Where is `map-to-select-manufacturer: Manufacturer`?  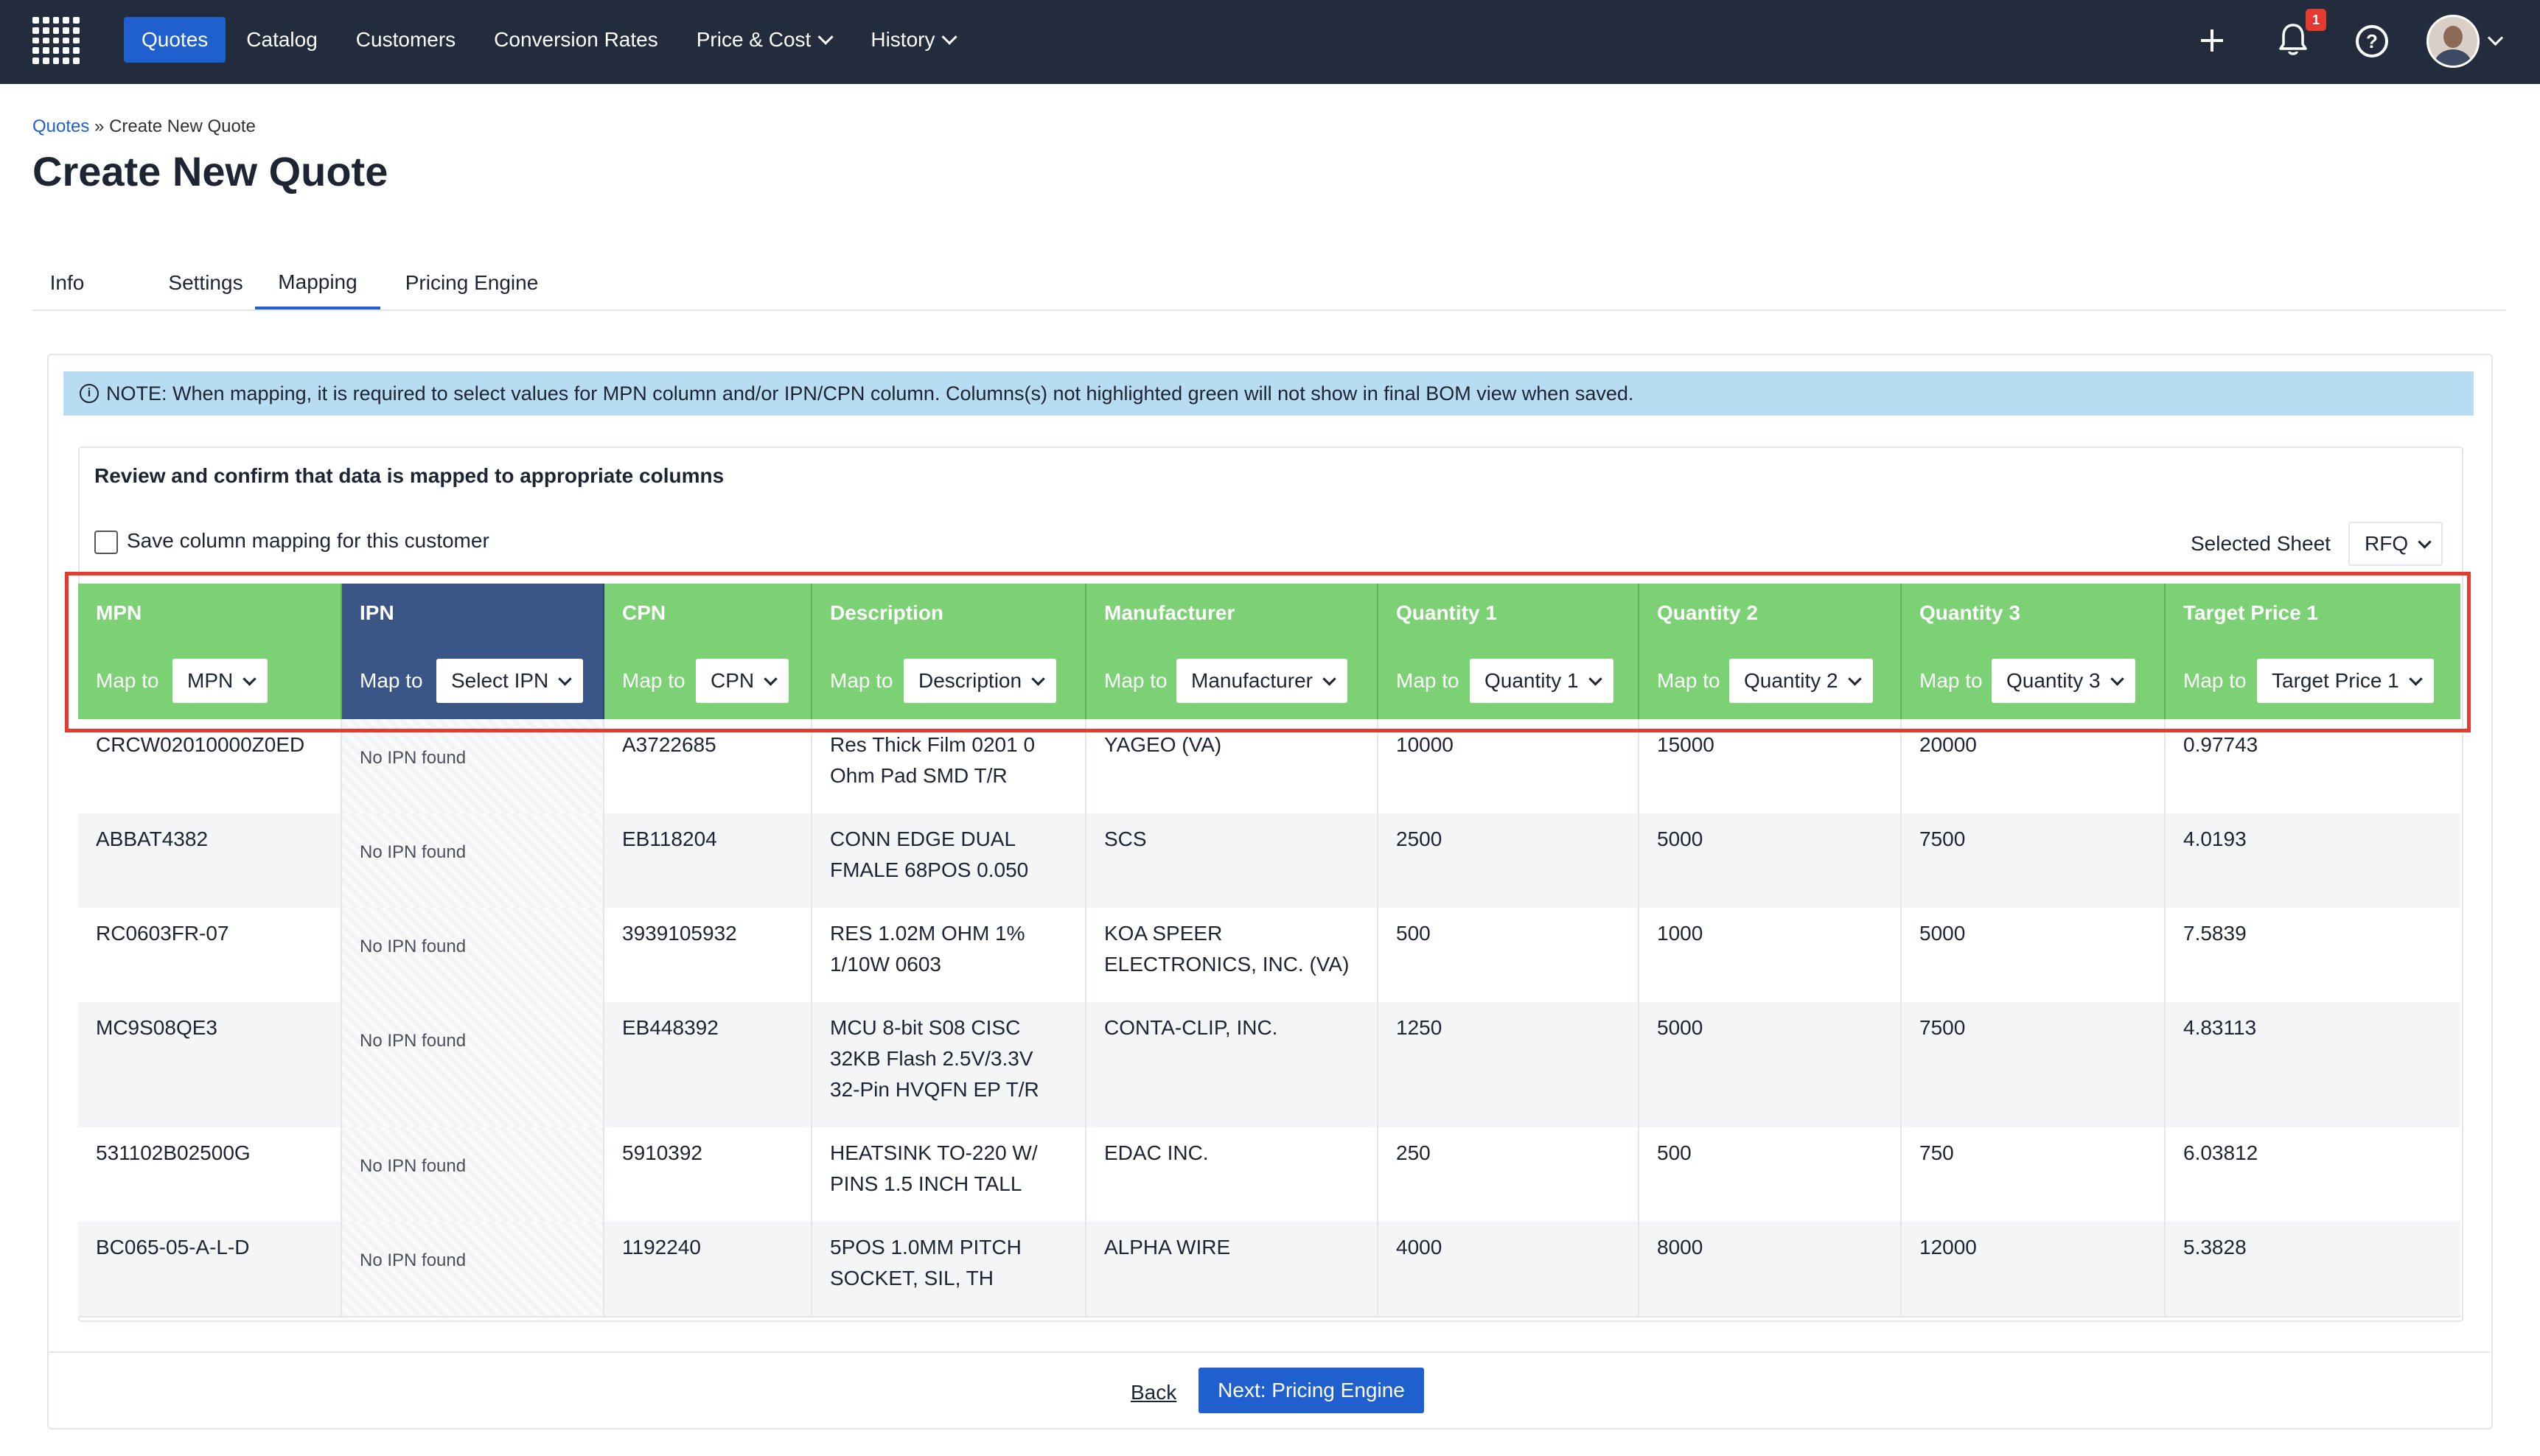
map-to-select-manufacturer: Manufacturer is located at coordinates (1261, 681).